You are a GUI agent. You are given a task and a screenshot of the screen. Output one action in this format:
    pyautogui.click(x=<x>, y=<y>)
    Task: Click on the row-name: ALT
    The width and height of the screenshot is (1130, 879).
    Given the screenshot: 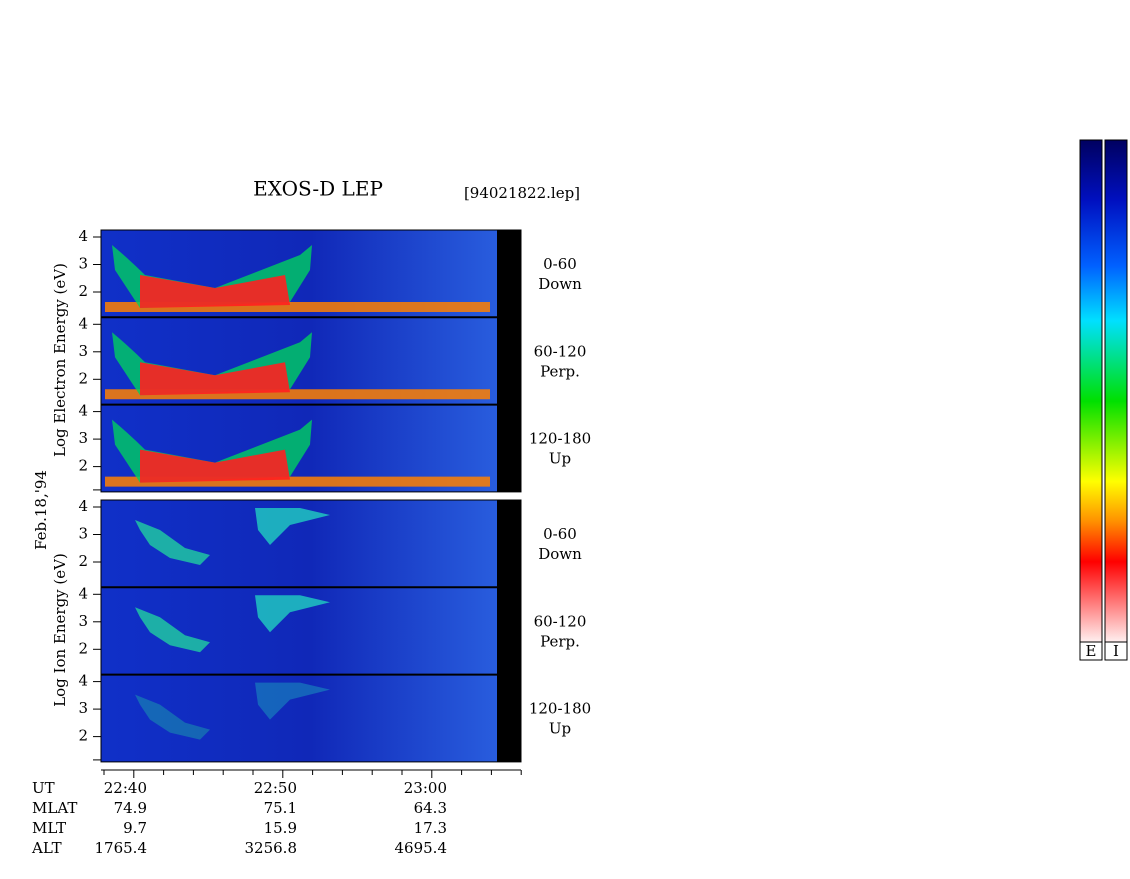 What is the action you would take?
    pyautogui.click(x=46, y=848)
    